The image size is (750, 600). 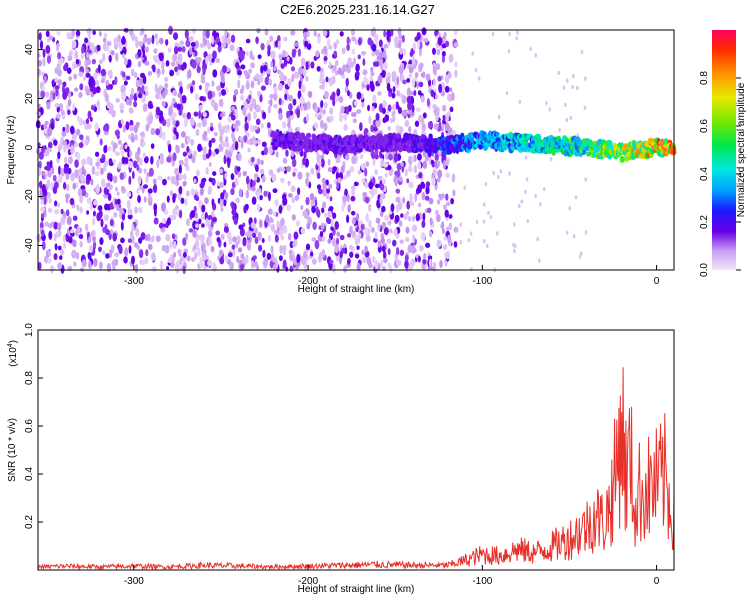 What do you see at coordinates (482, 281) in the screenshot?
I see `x-tick-label: -100` at bounding box center [482, 281].